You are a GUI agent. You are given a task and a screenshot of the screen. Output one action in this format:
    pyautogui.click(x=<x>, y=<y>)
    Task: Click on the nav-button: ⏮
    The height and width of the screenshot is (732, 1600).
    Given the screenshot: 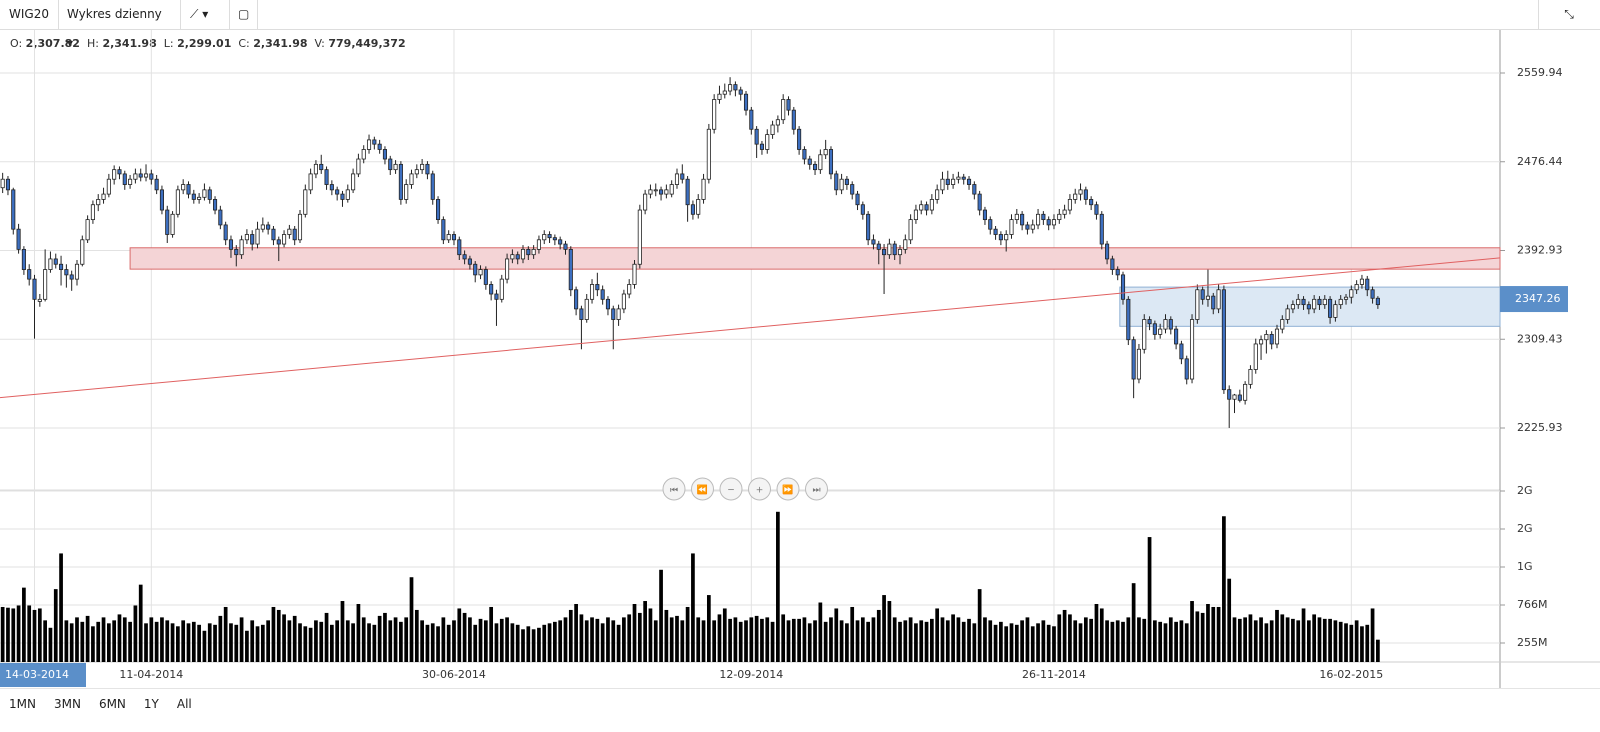 What is the action you would take?
    pyautogui.click(x=674, y=489)
    